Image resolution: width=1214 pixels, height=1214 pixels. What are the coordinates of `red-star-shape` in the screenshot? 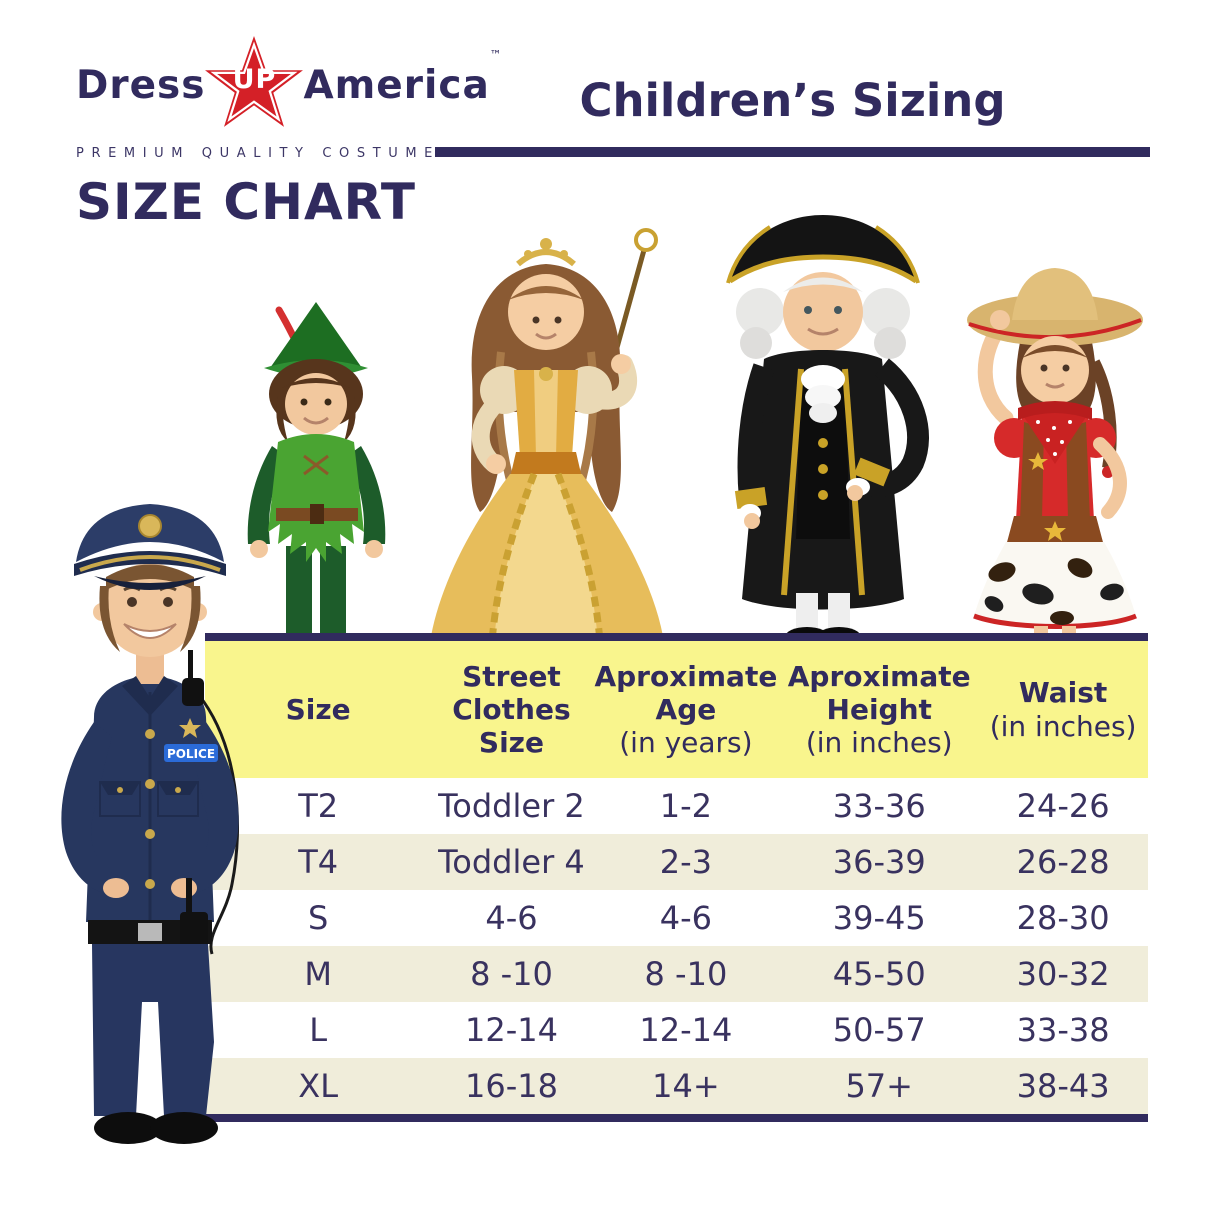 It's located at (254, 81).